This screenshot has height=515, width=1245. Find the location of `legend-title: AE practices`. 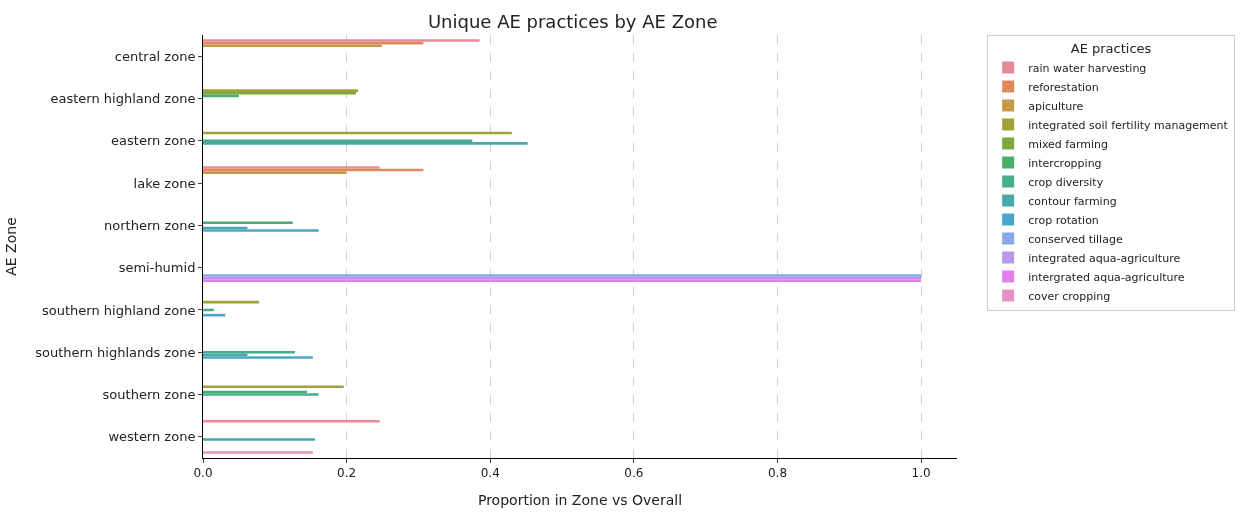

legend-title: AE practices is located at coordinates (1111, 48).